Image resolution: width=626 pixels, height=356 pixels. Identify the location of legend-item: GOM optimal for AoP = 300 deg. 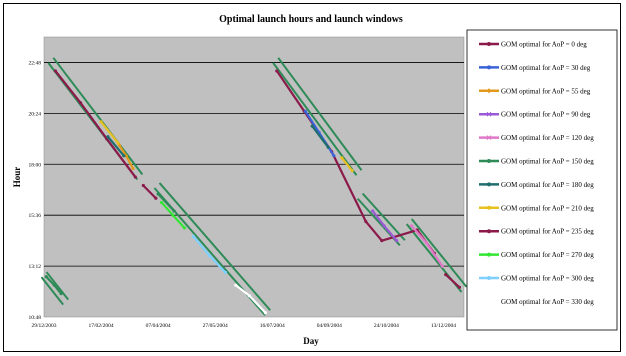
(536, 279).